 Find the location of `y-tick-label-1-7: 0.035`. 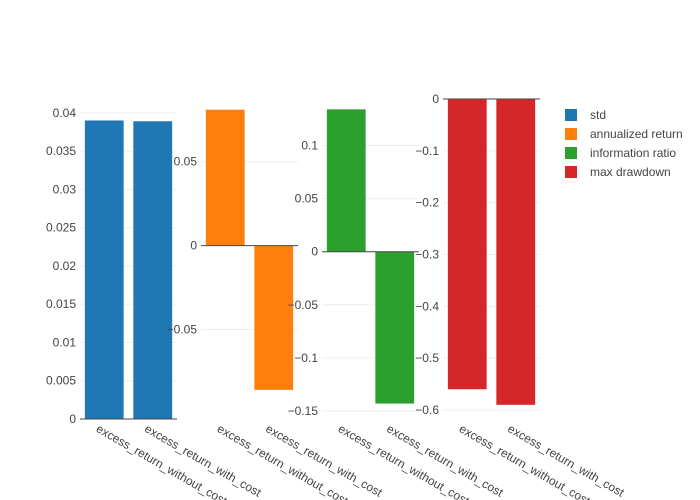

y-tick-label-1-7: 0.035 is located at coordinates (61, 151).